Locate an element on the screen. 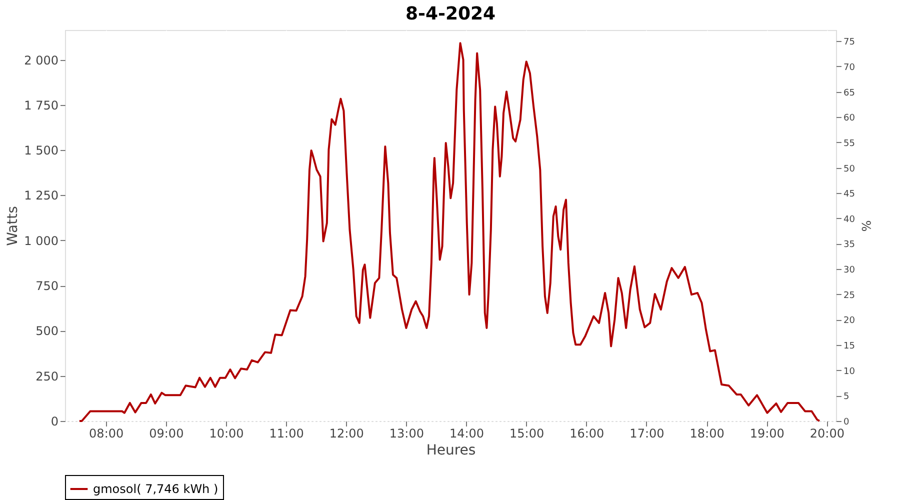 Image resolution: width=900 pixels, height=500 pixels. y2-tick-label: 75 is located at coordinates (849, 43).